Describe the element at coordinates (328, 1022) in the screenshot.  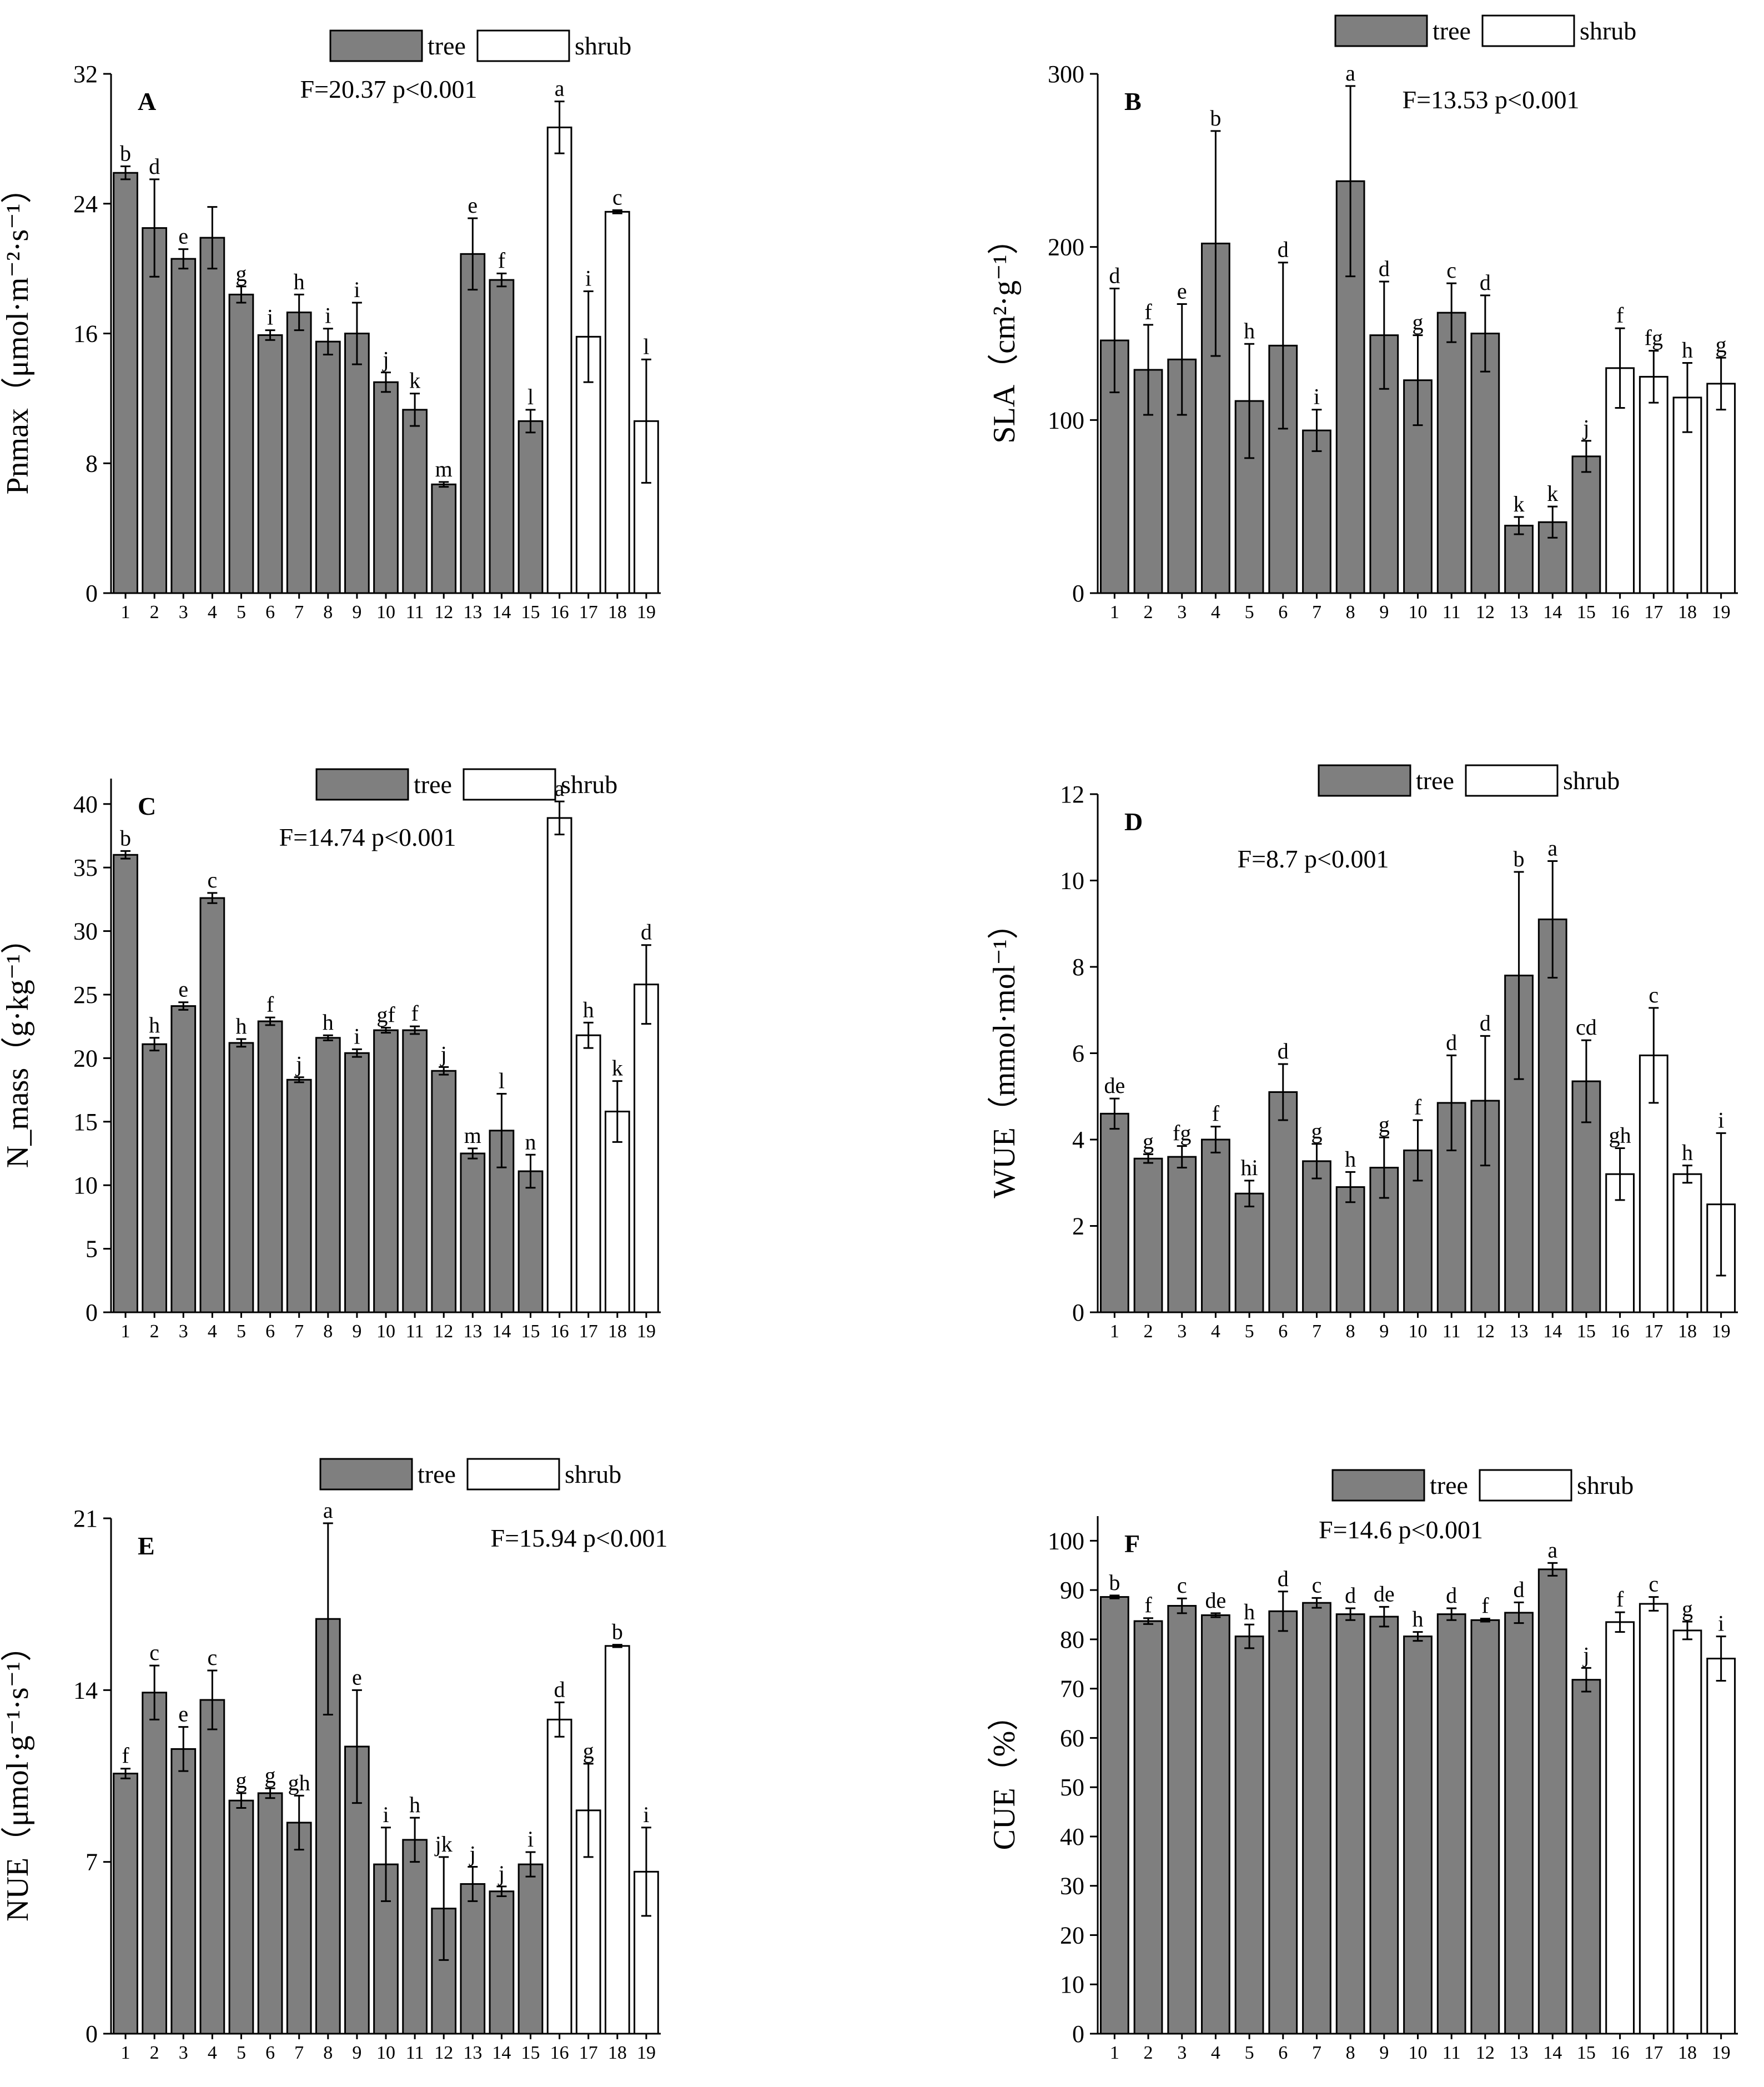
I see `significance-letter: h` at that location.